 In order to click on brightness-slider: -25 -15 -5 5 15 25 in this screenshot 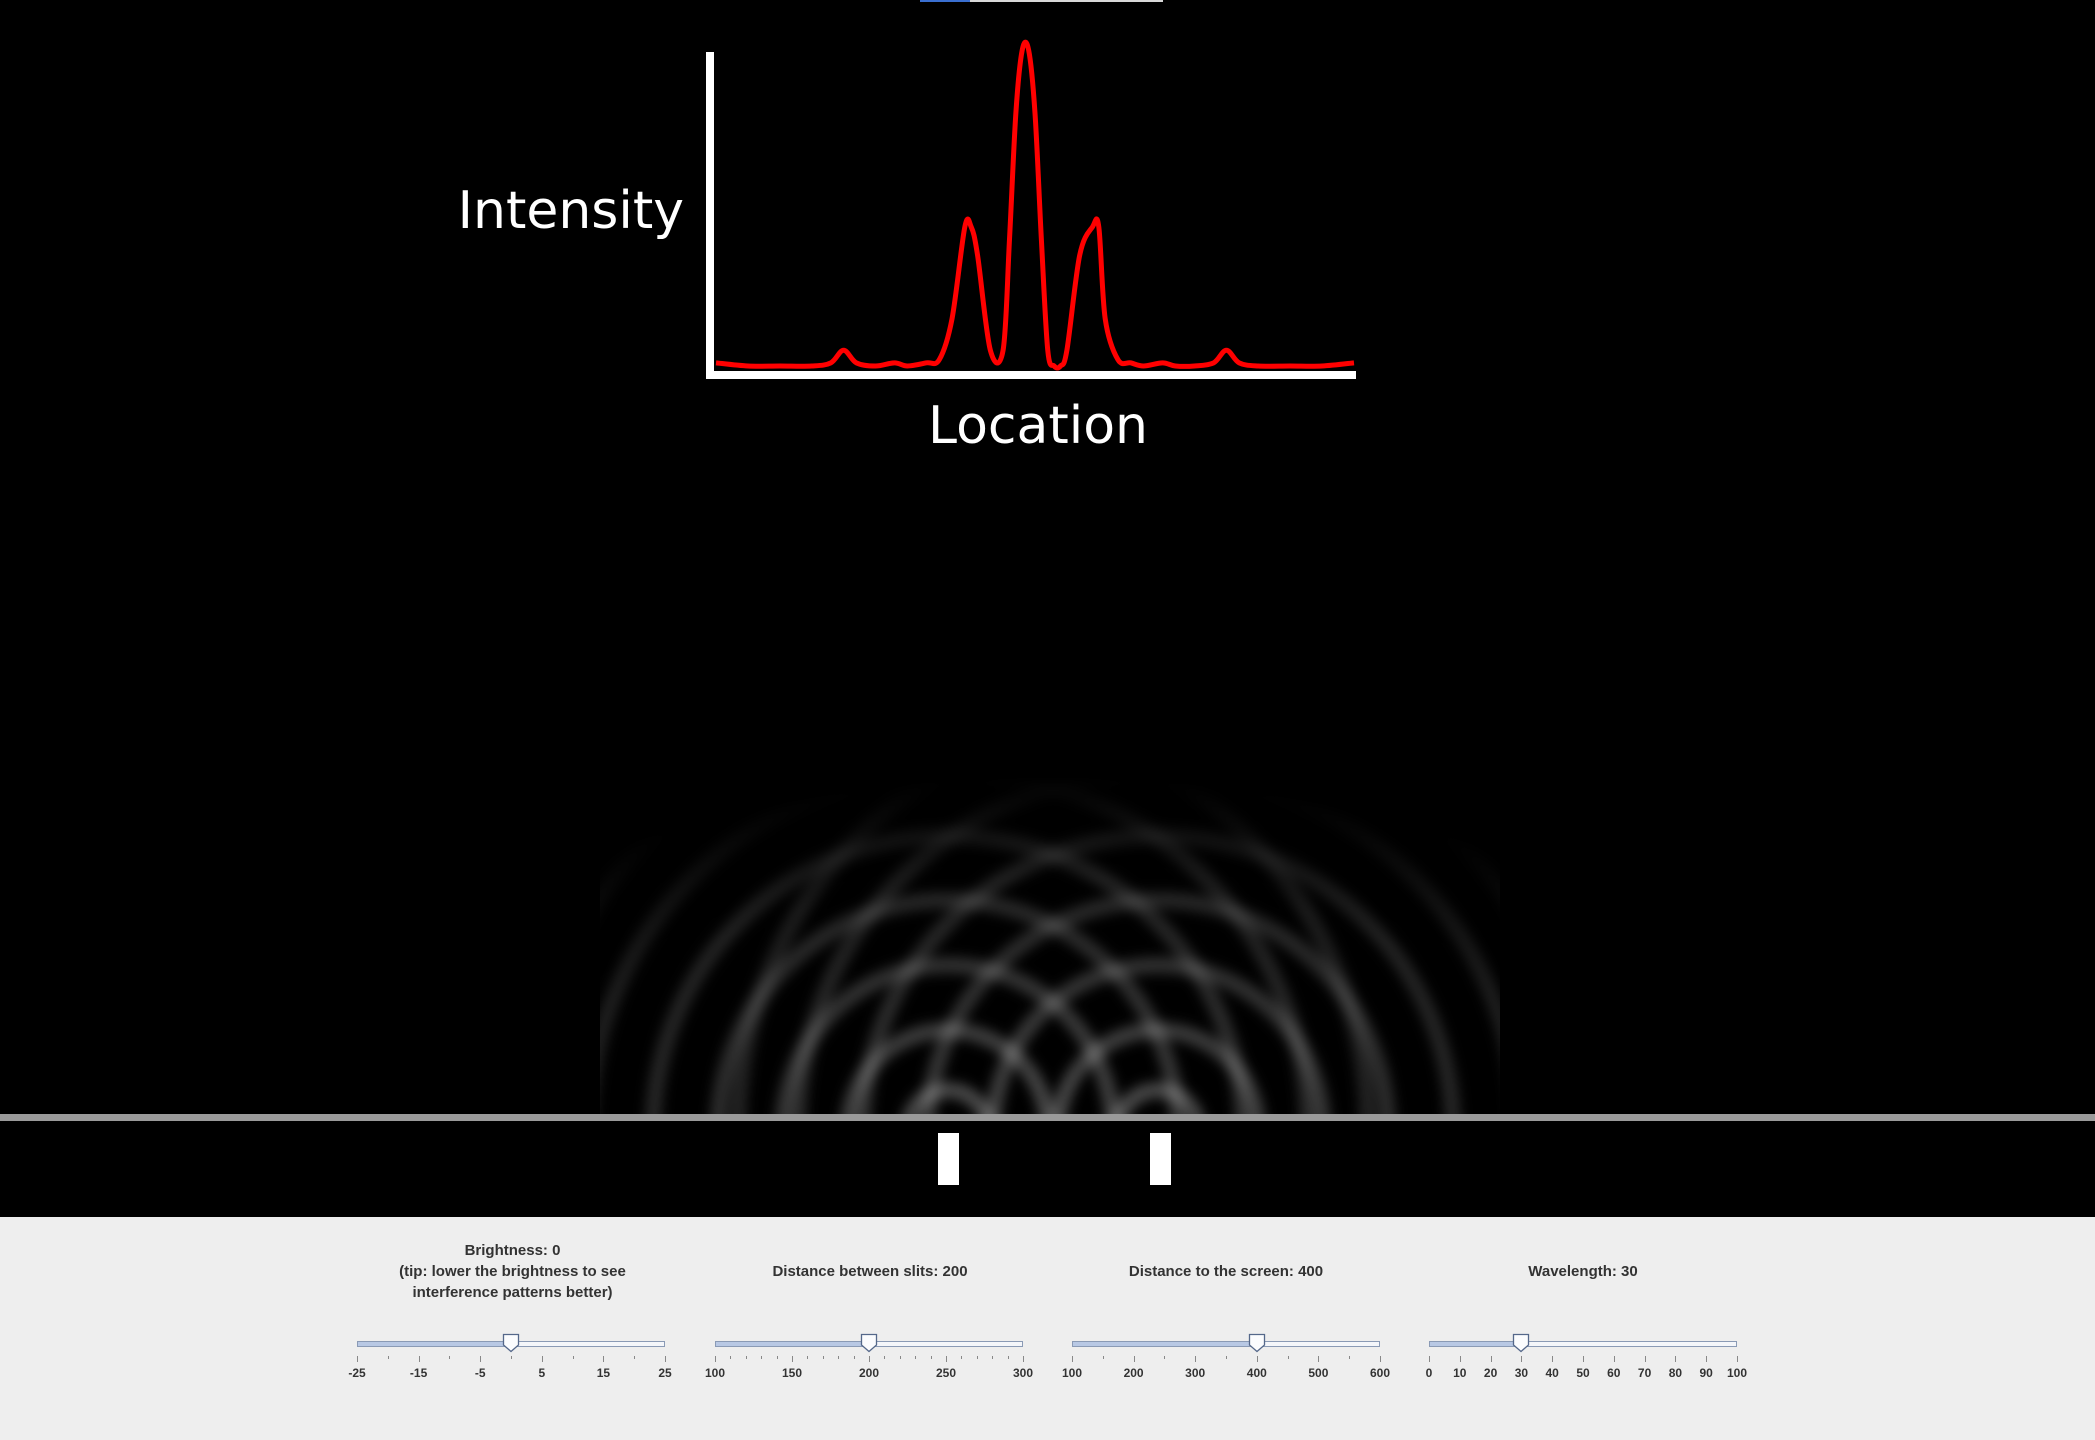, I will do `click(510, 1357)`.